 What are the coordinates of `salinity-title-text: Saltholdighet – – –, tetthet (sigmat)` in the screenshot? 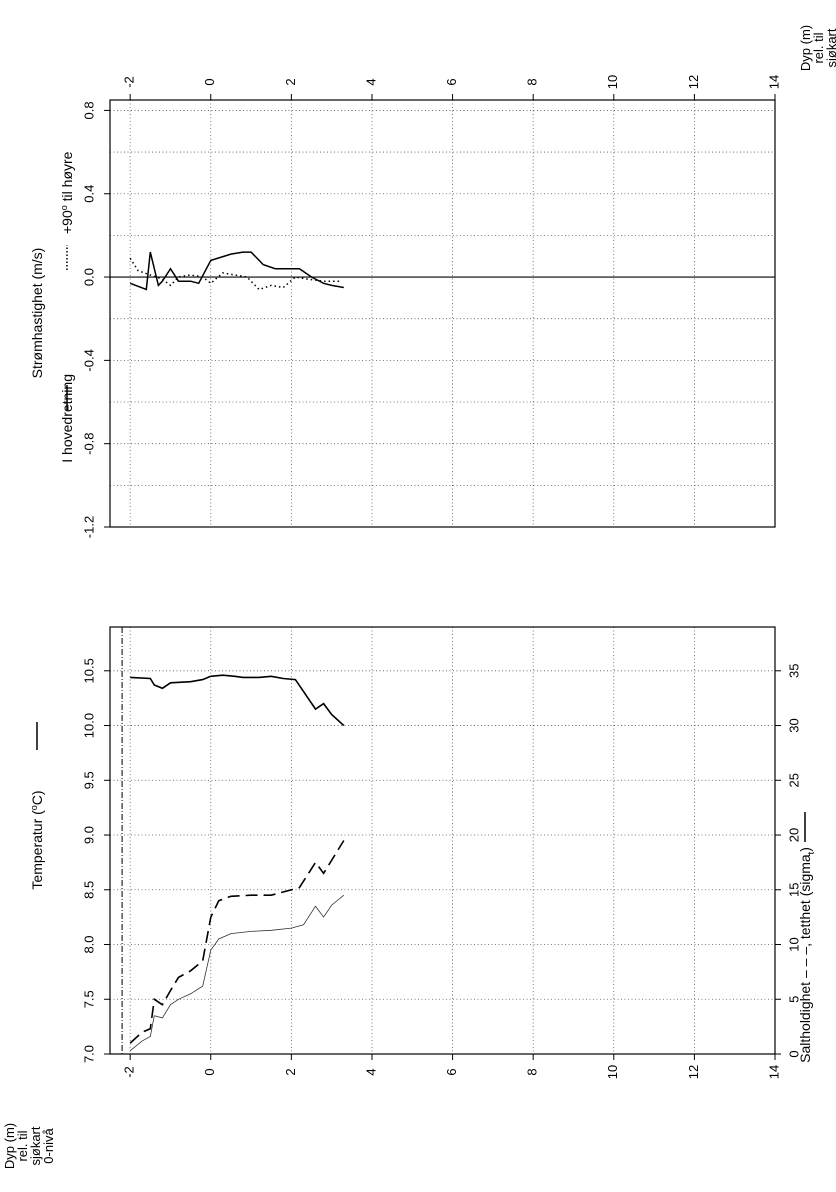 It's located at (806, 955).